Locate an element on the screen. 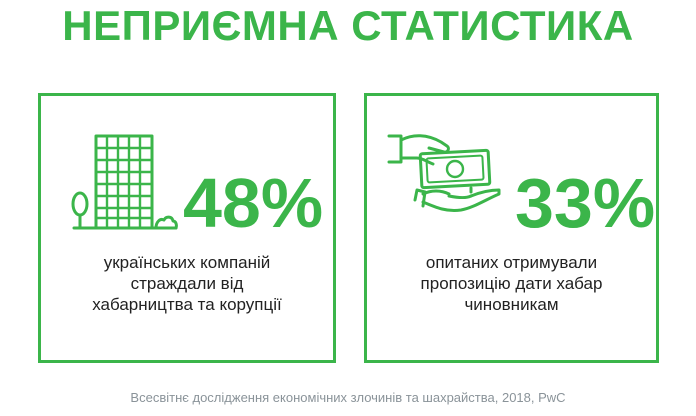  description-line: українських компаній is located at coordinates (187, 262).